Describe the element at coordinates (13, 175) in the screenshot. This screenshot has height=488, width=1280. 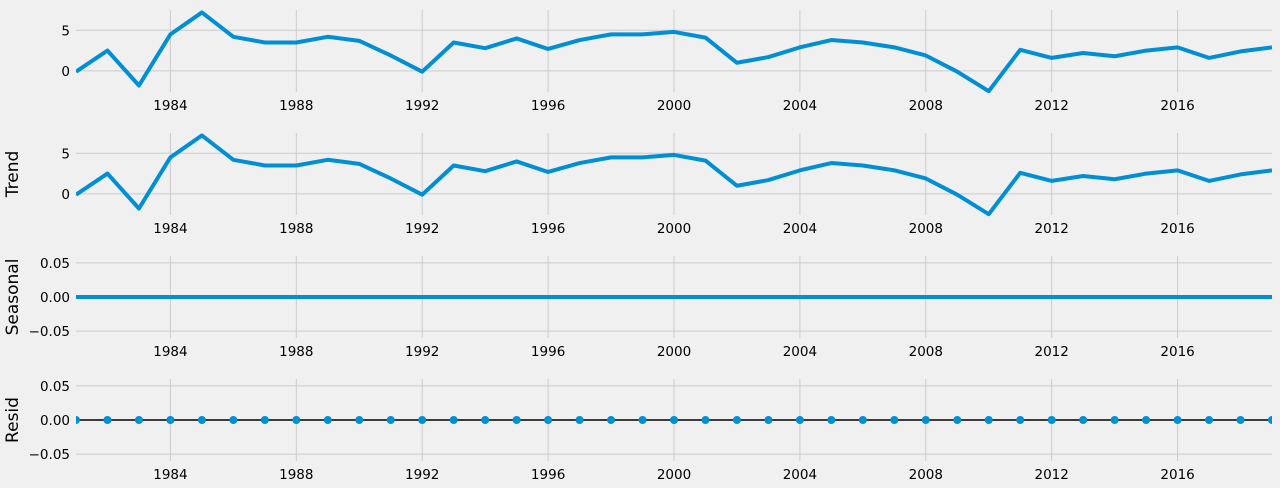
I see `y-axis-label: Trend` at that location.